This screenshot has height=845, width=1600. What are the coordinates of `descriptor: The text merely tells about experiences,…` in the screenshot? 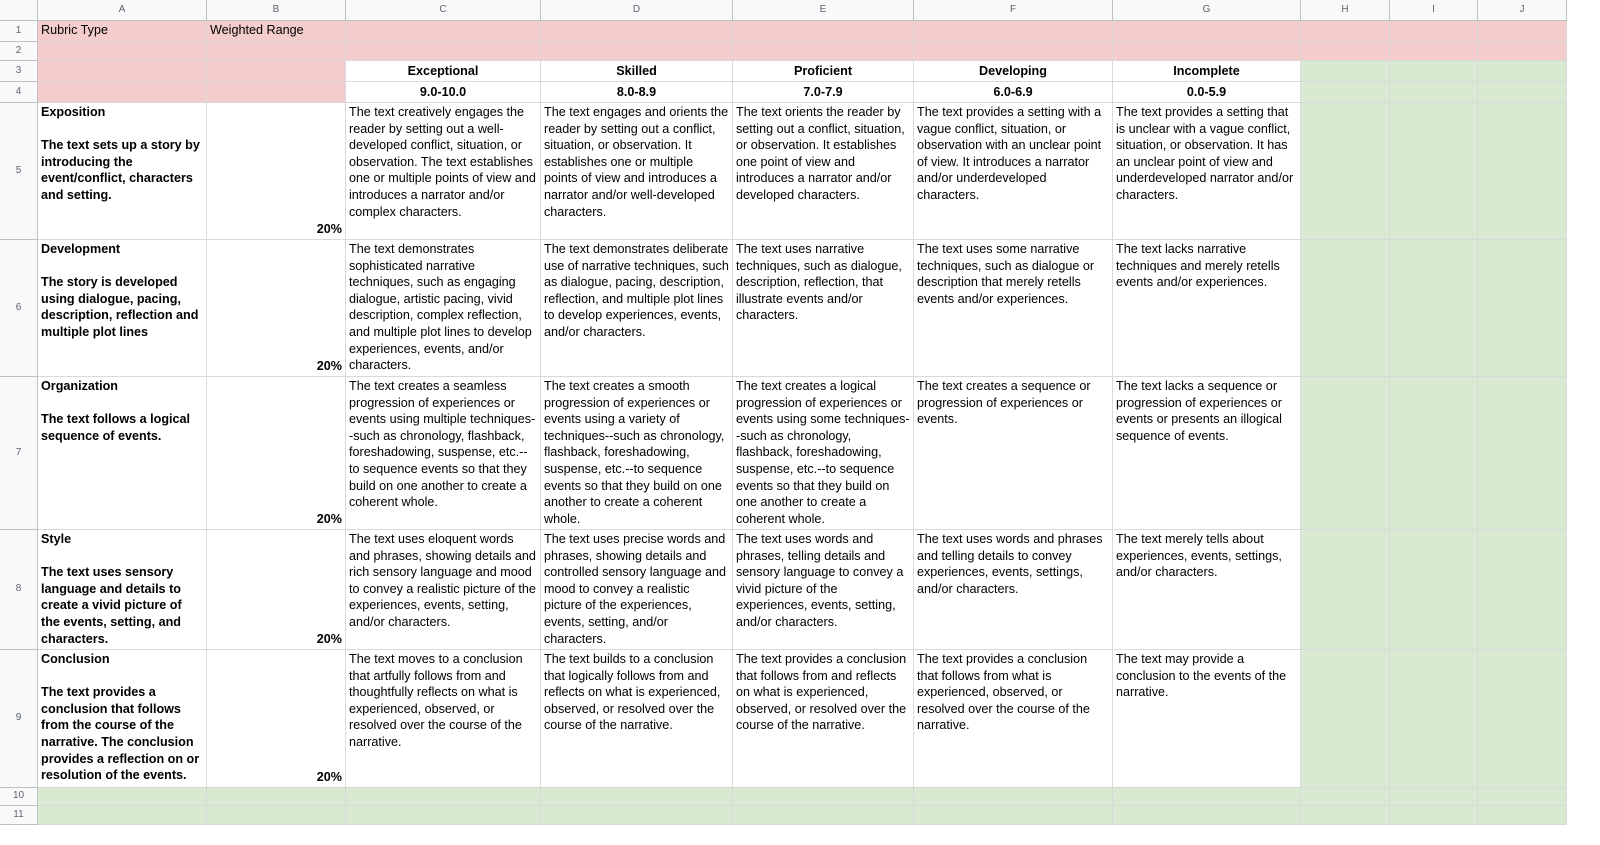 It's located at (1207, 590).